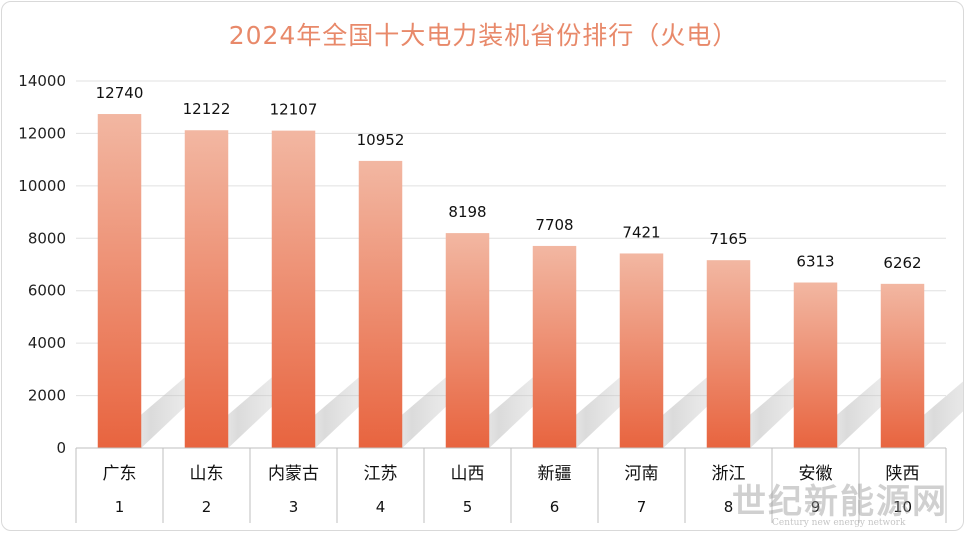 This screenshot has width=967, height=534. Describe the element at coordinates (729, 474) in the screenshot. I see `x-category-label: 浙江` at that location.